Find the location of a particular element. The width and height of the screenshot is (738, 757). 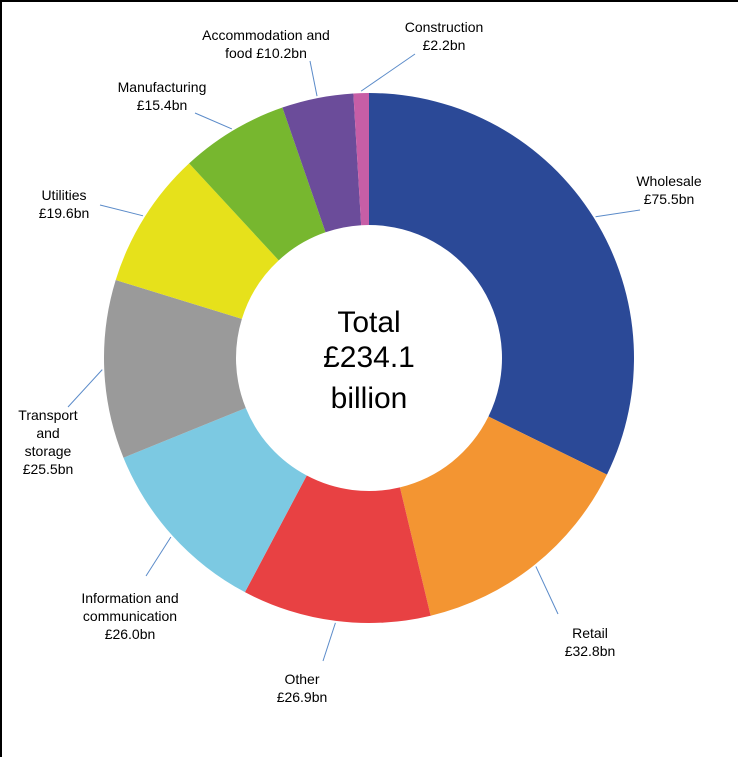

center-total-value: £234.1 is located at coordinates (369, 357).